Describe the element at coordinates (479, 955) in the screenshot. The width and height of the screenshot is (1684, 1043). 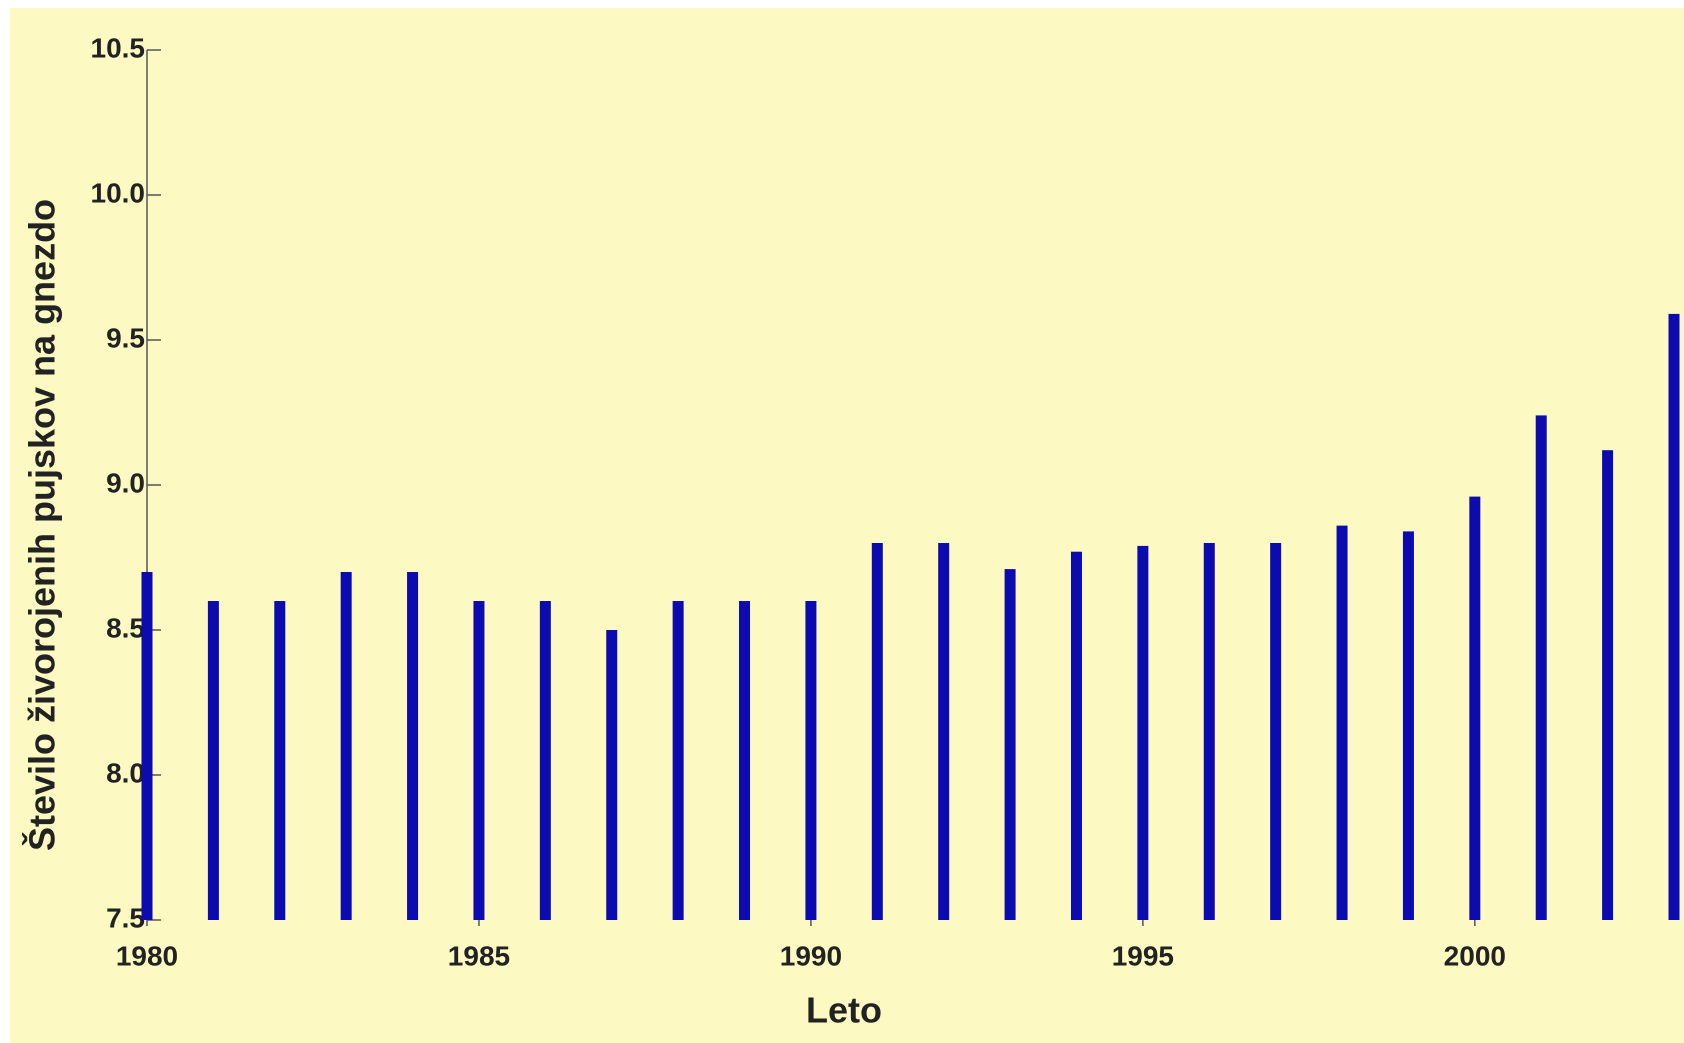
I see `x-tick-label: 1985` at that location.